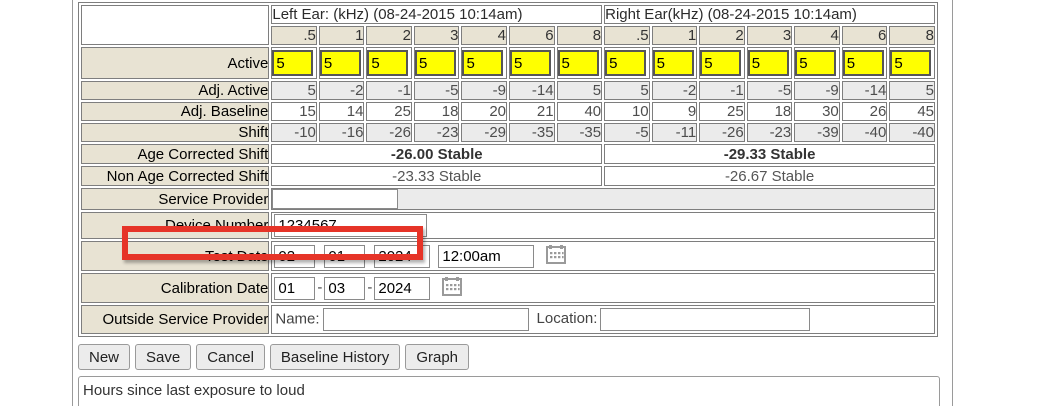 The width and height of the screenshot is (1040, 406). Describe the element at coordinates (603, 199) in the screenshot. I see `service-provider-cell` at that location.